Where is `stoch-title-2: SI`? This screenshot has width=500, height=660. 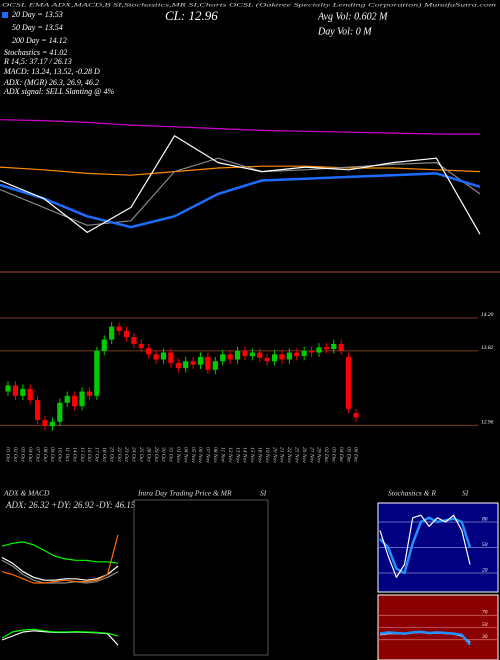 stoch-title-2: SI is located at coordinates (465, 493).